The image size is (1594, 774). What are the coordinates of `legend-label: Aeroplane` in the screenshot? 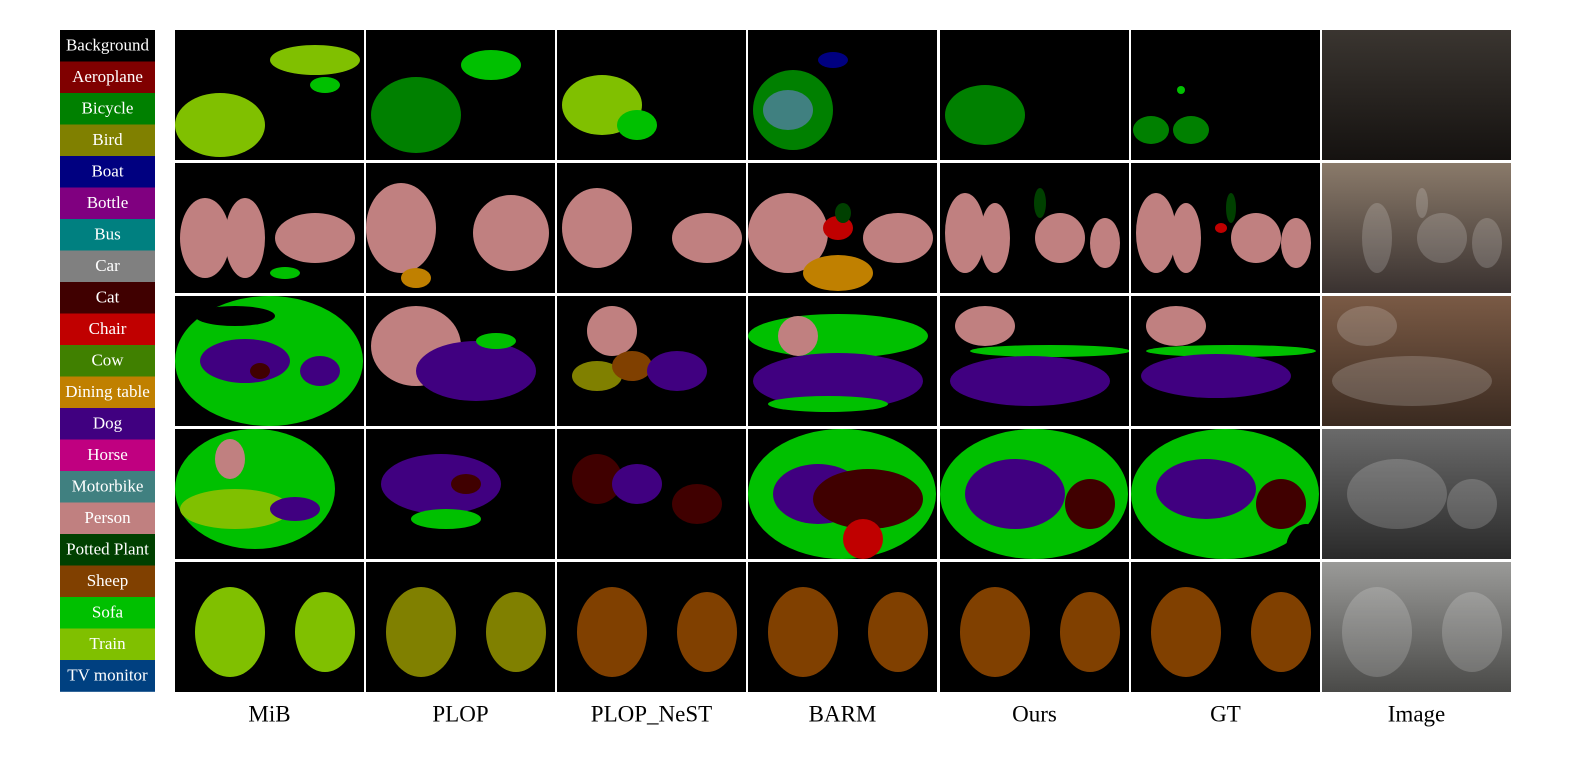 It's located at (107, 76).